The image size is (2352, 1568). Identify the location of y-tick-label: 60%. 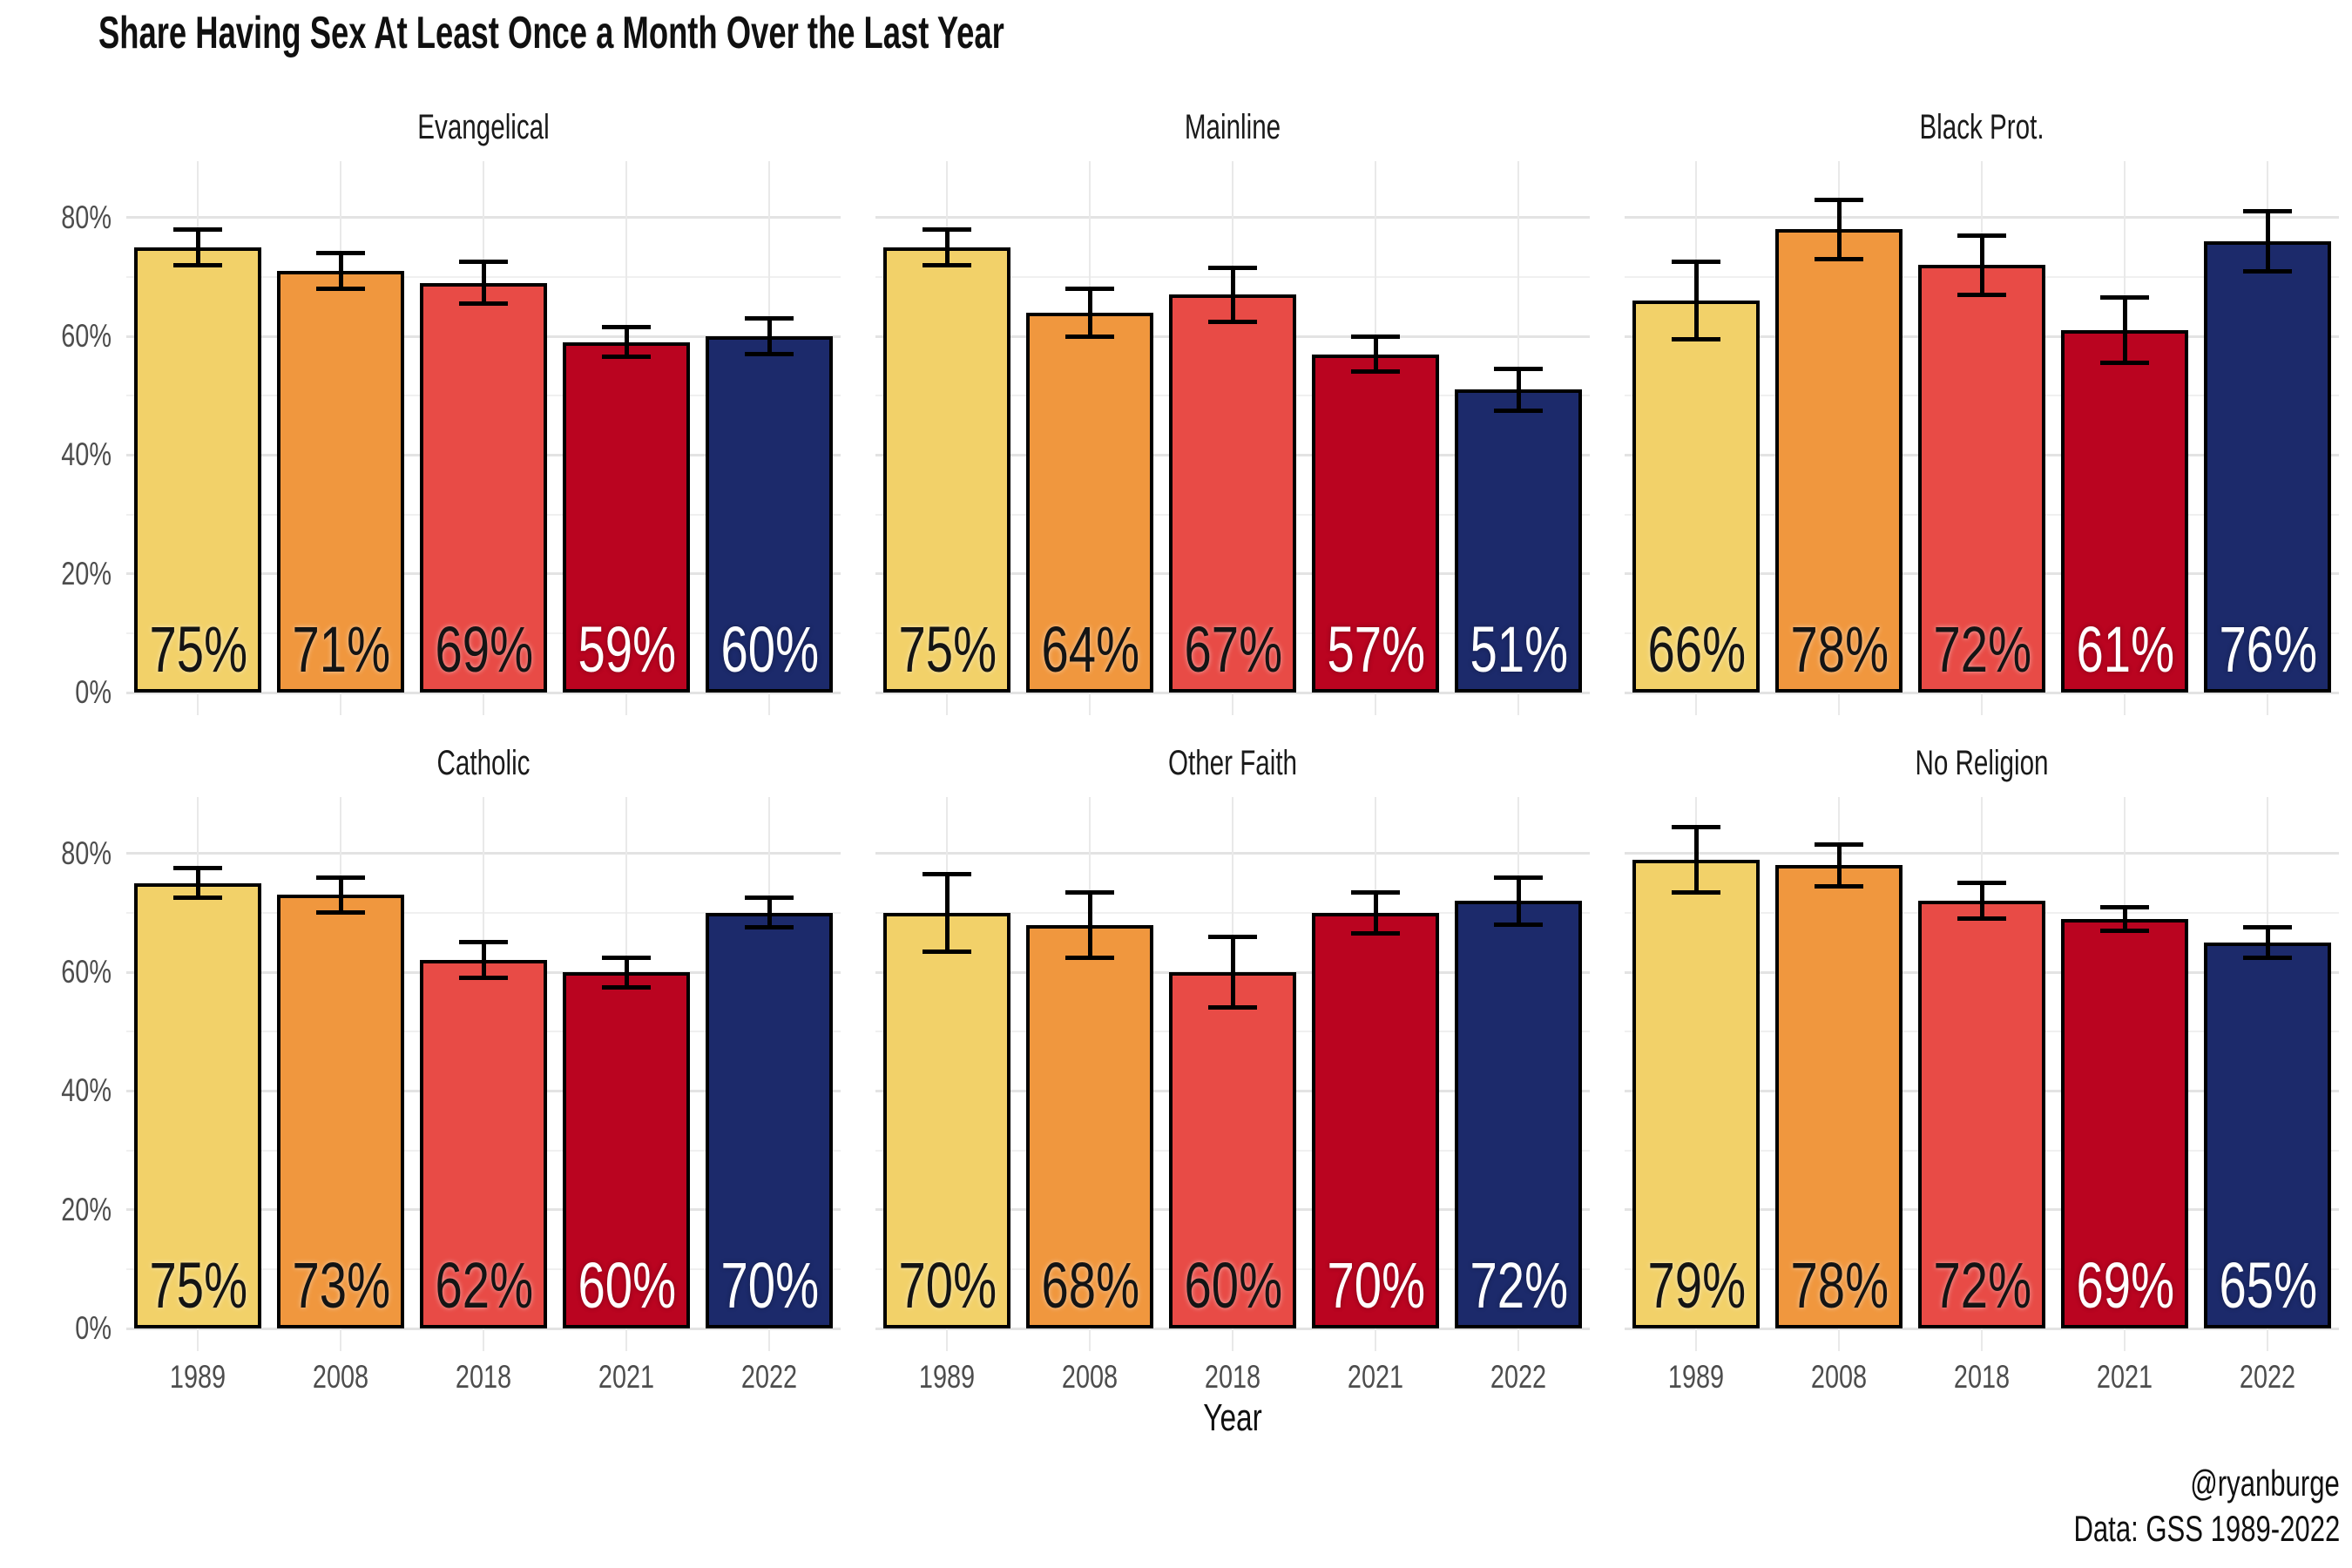
(86, 336).